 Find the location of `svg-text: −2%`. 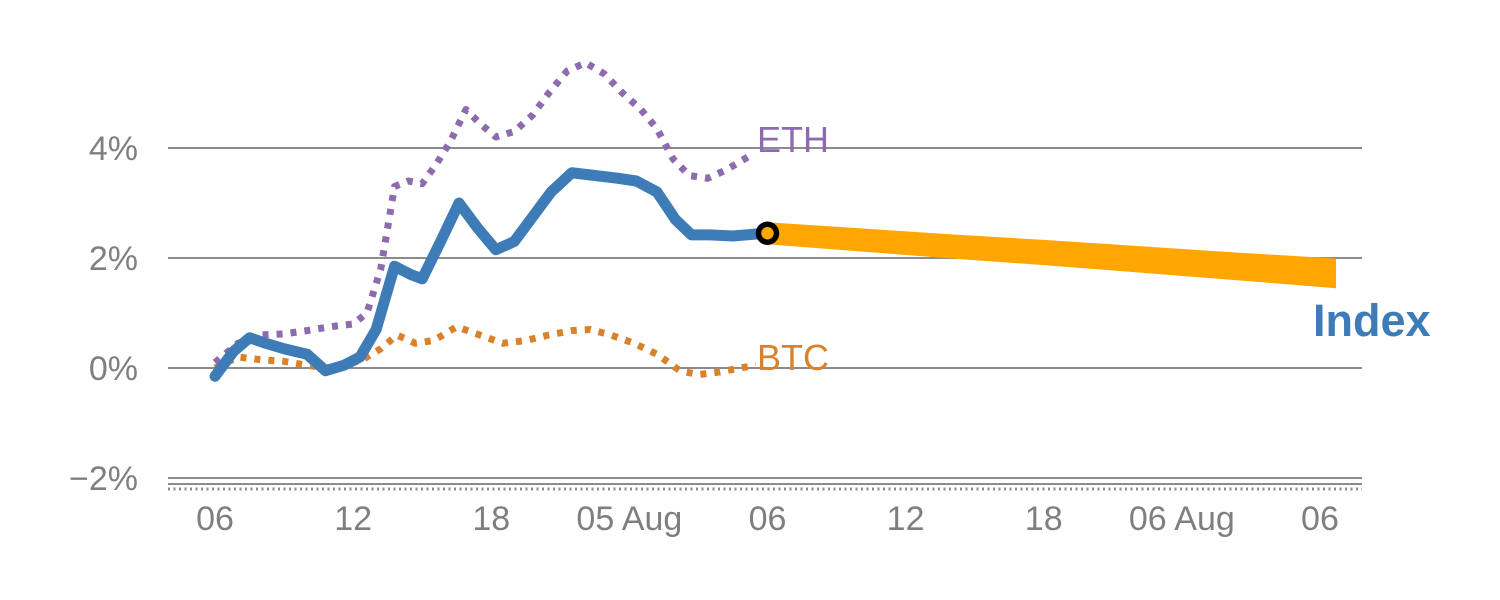

svg-text: −2% is located at coordinates (103, 479).